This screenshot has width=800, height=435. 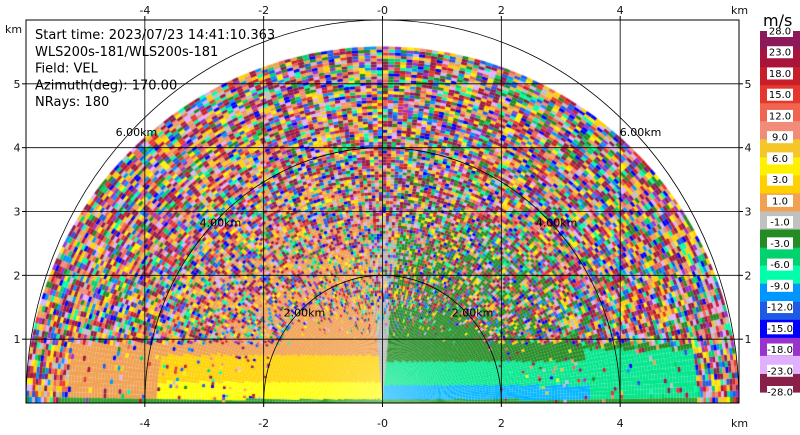 What do you see at coordinates (17, 84) in the screenshot?
I see `y-tick-label-left: 5` at bounding box center [17, 84].